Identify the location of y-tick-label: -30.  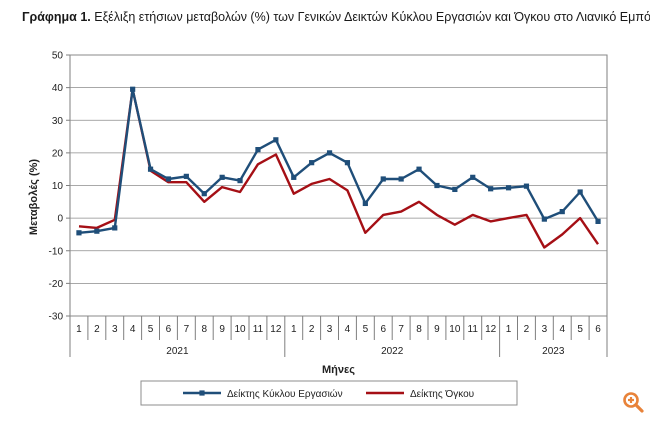
(56, 317).